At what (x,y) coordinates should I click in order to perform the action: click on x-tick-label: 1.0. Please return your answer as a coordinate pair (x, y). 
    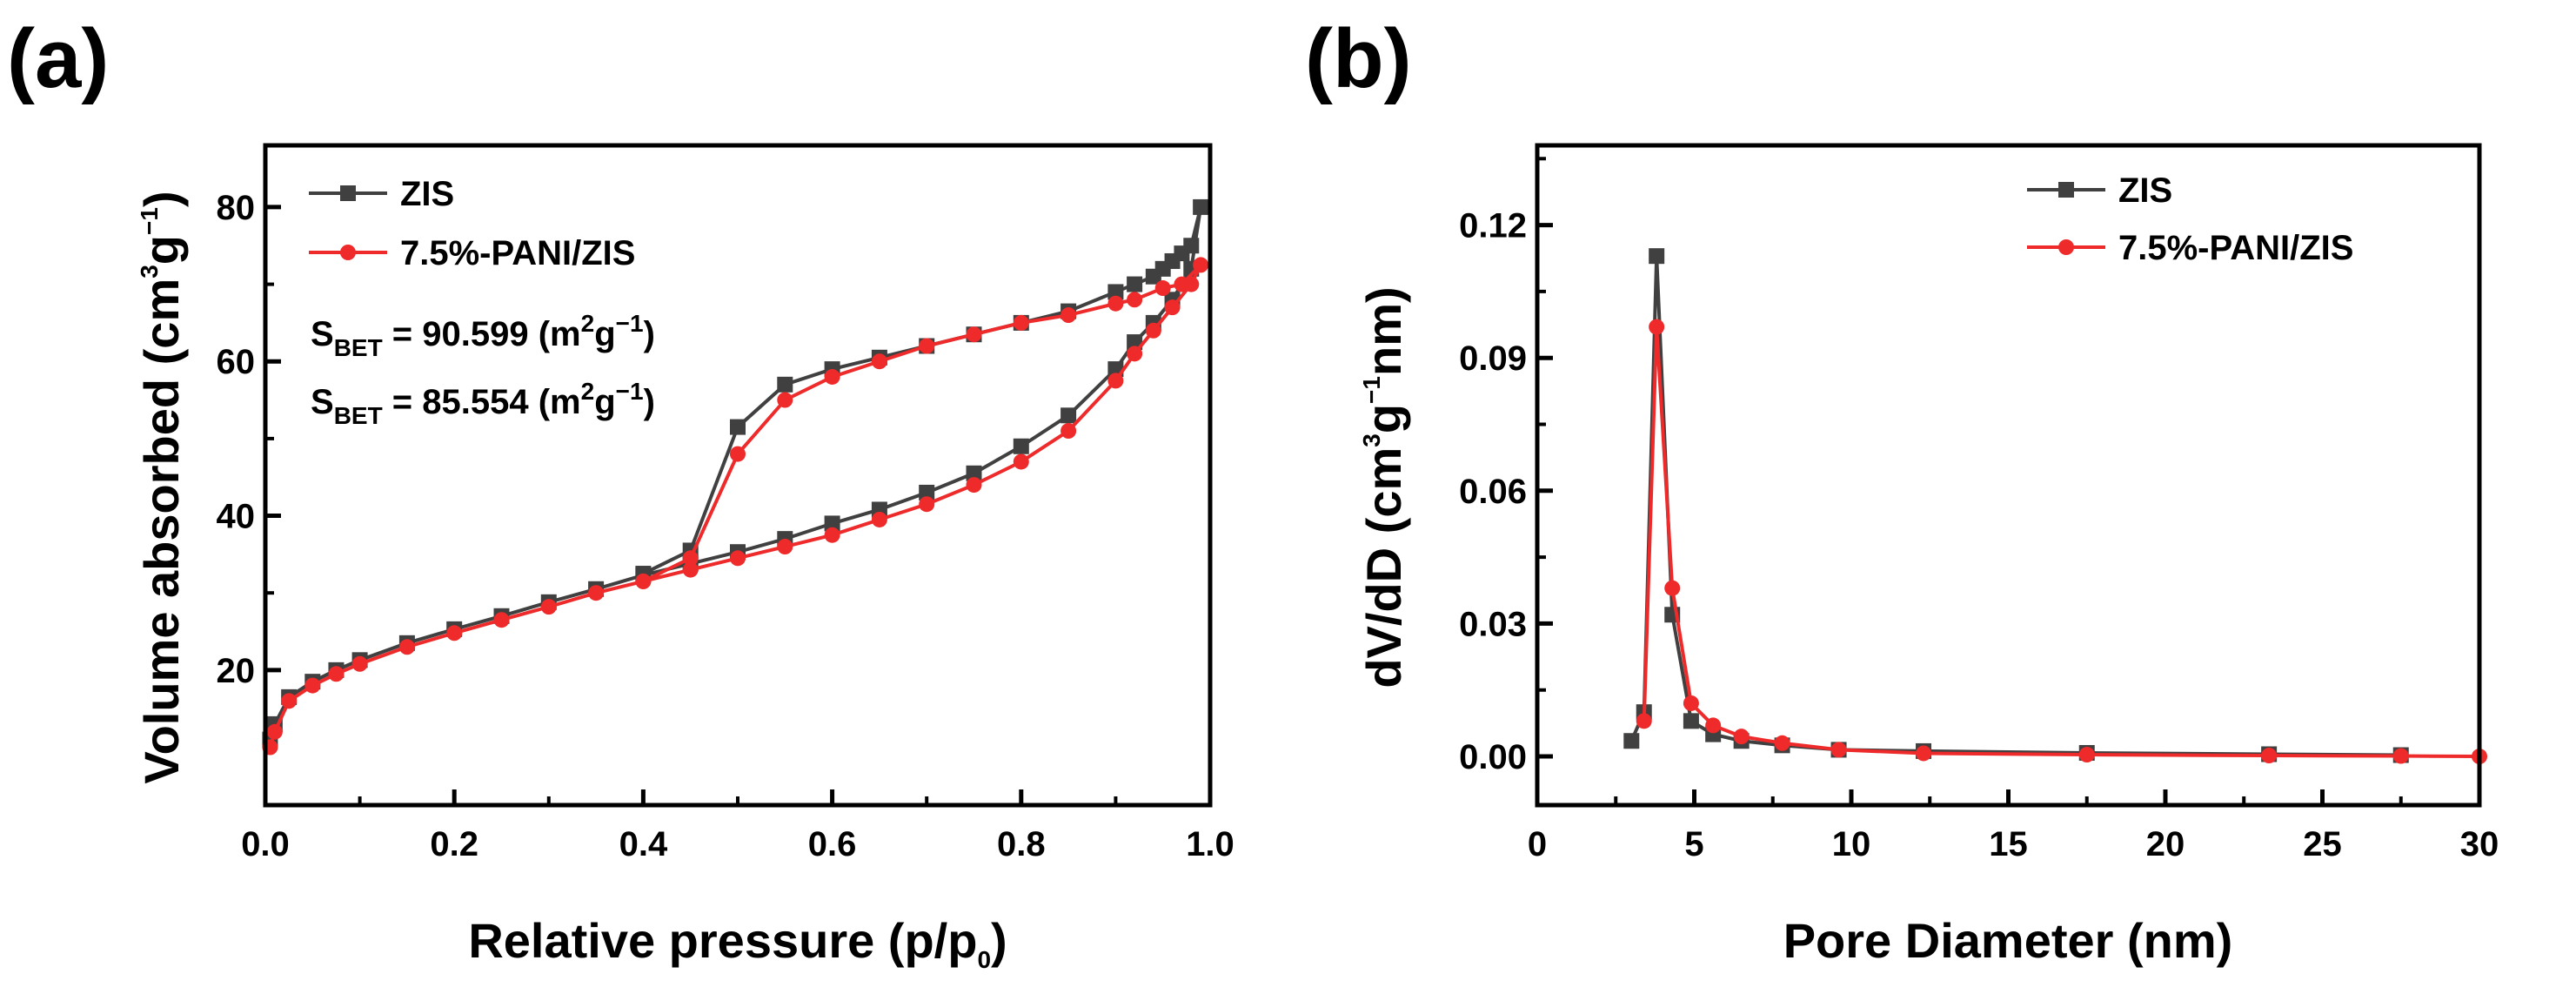
    Looking at the image, I should click on (1210, 844).